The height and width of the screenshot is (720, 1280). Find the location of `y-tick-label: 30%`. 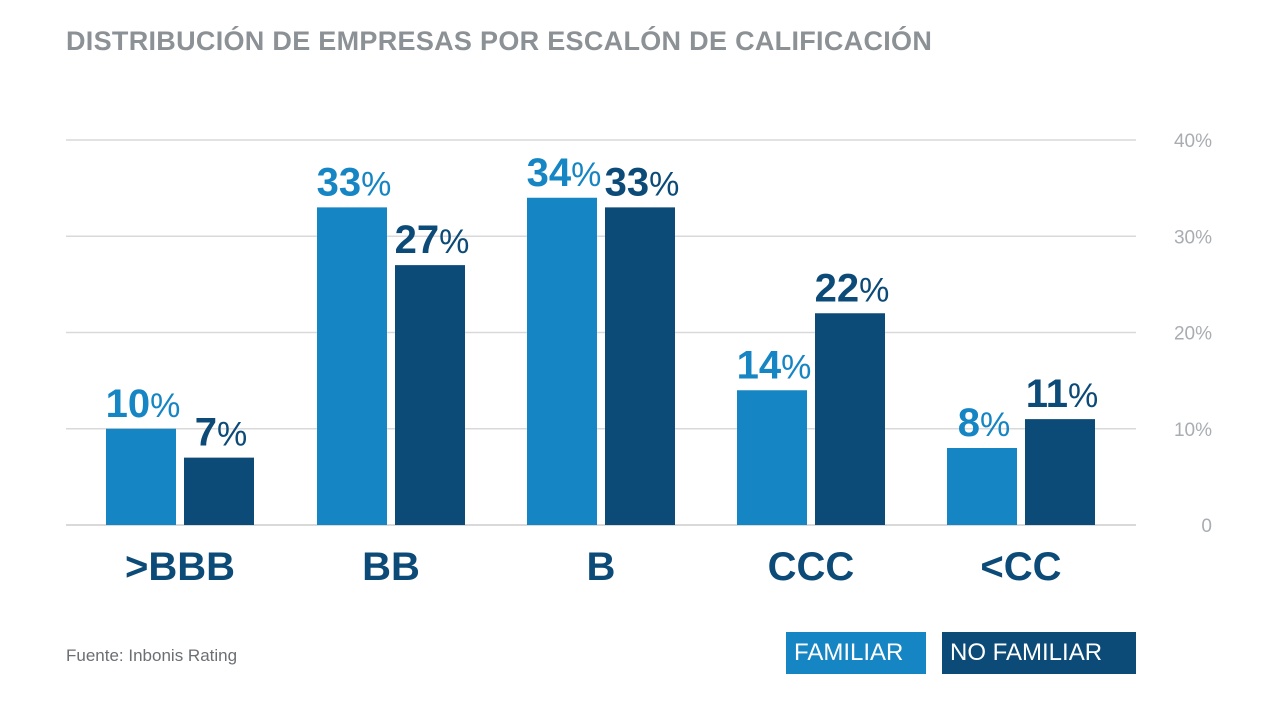

y-tick-label: 30% is located at coordinates (1193, 237).